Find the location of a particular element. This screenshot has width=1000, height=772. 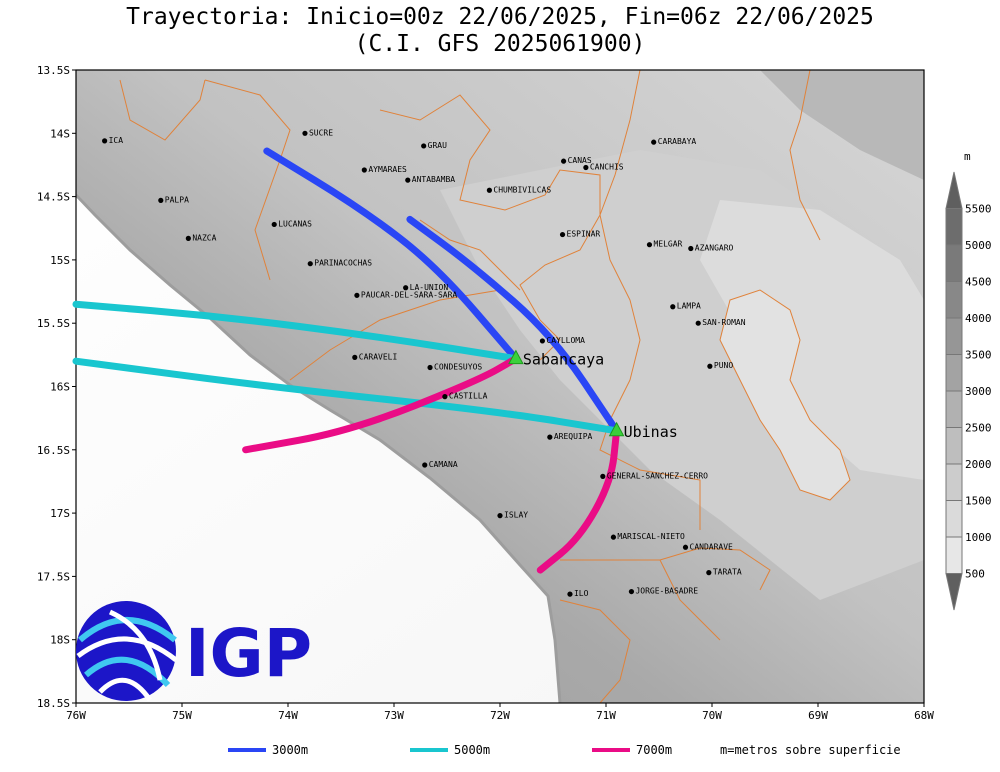

colorbar-label: 1000 is located at coordinates (978, 537).